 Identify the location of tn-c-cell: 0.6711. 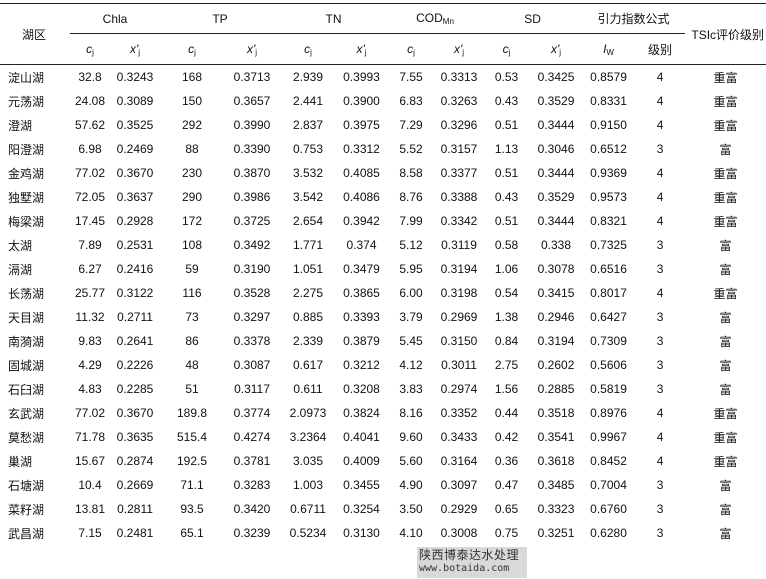
(308, 509).